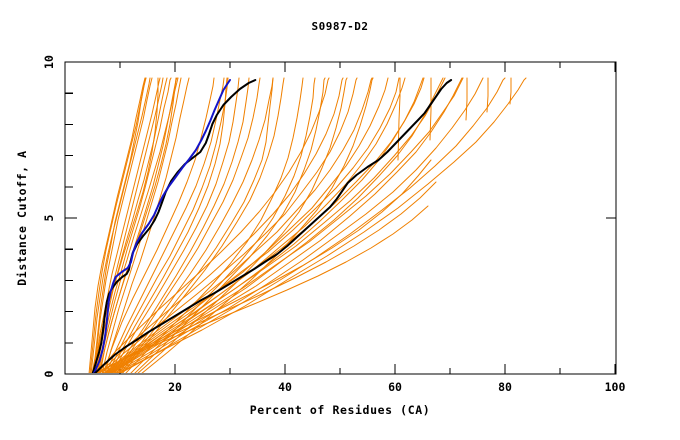  Describe the element at coordinates (49, 62) in the screenshot. I see `y-tick-10: 10` at that location.